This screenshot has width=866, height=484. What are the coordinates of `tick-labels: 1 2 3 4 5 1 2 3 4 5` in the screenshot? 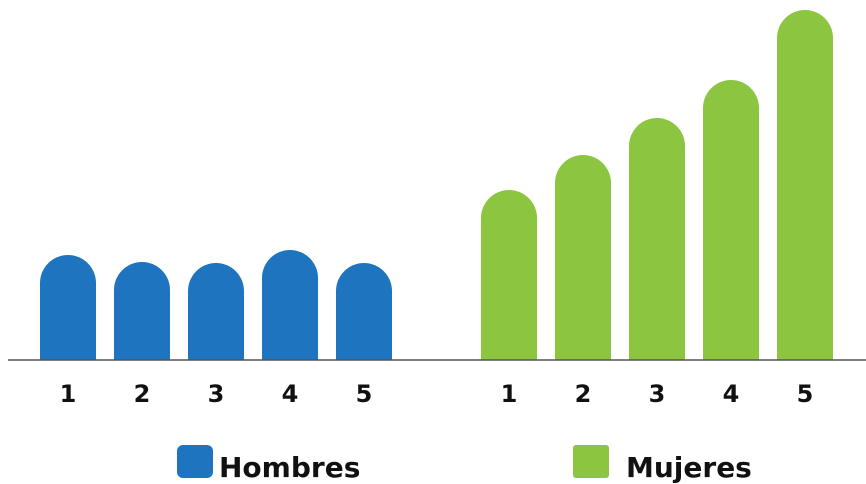 It's located at (437, 394).